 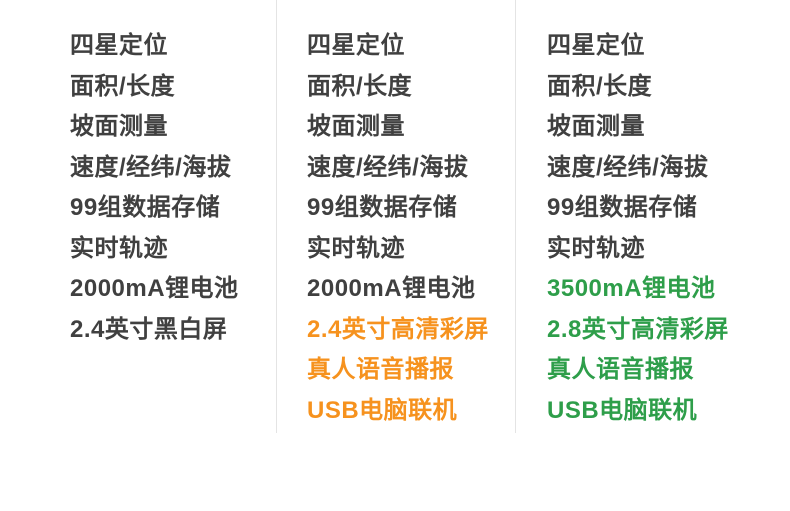 What do you see at coordinates (398, 329) in the screenshot?
I see `feature-label-highlight: 2.4英寸高清彩屏` at bounding box center [398, 329].